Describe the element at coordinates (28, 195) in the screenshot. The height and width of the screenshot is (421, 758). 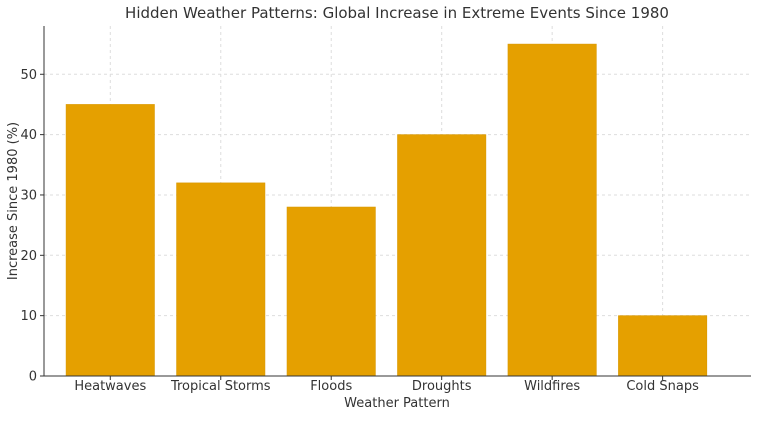
I see `y-tick-label: 30` at that location.